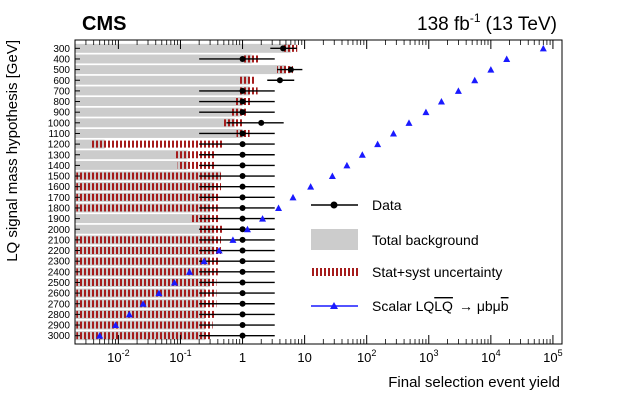 The image size is (623, 409). What do you see at coordinates (487, 23) in the screenshot?
I see `luminosity-label: 138 fb-1 (13 TeV)` at bounding box center [487, 23].